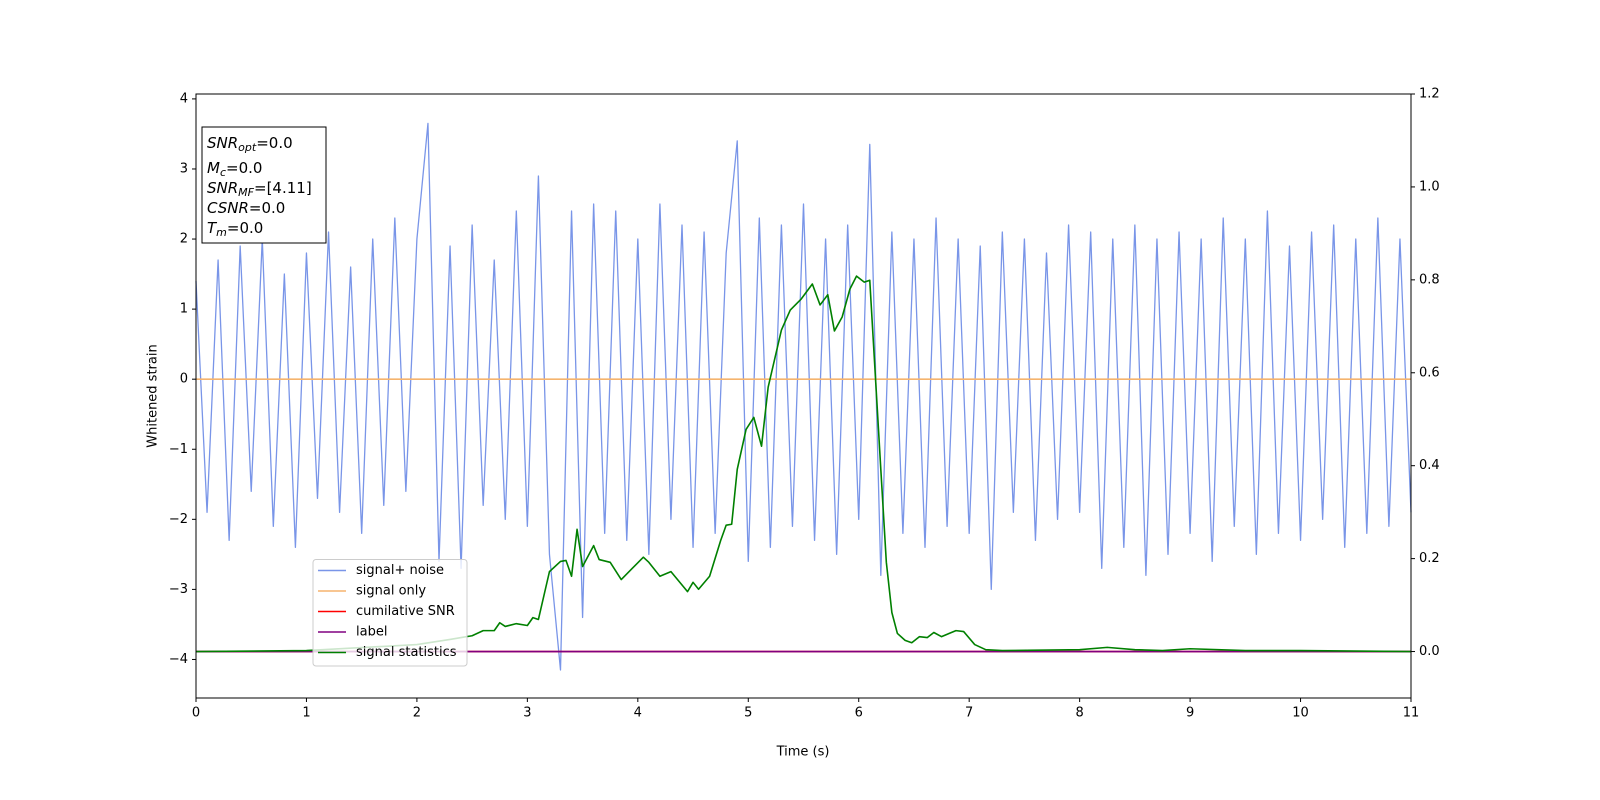 Image resolution: width=1600 pixels, height=800 pixels. Describe the element at coordinates (184, 98) in the screenshot. I see `y-tick-label: 4` at that location.